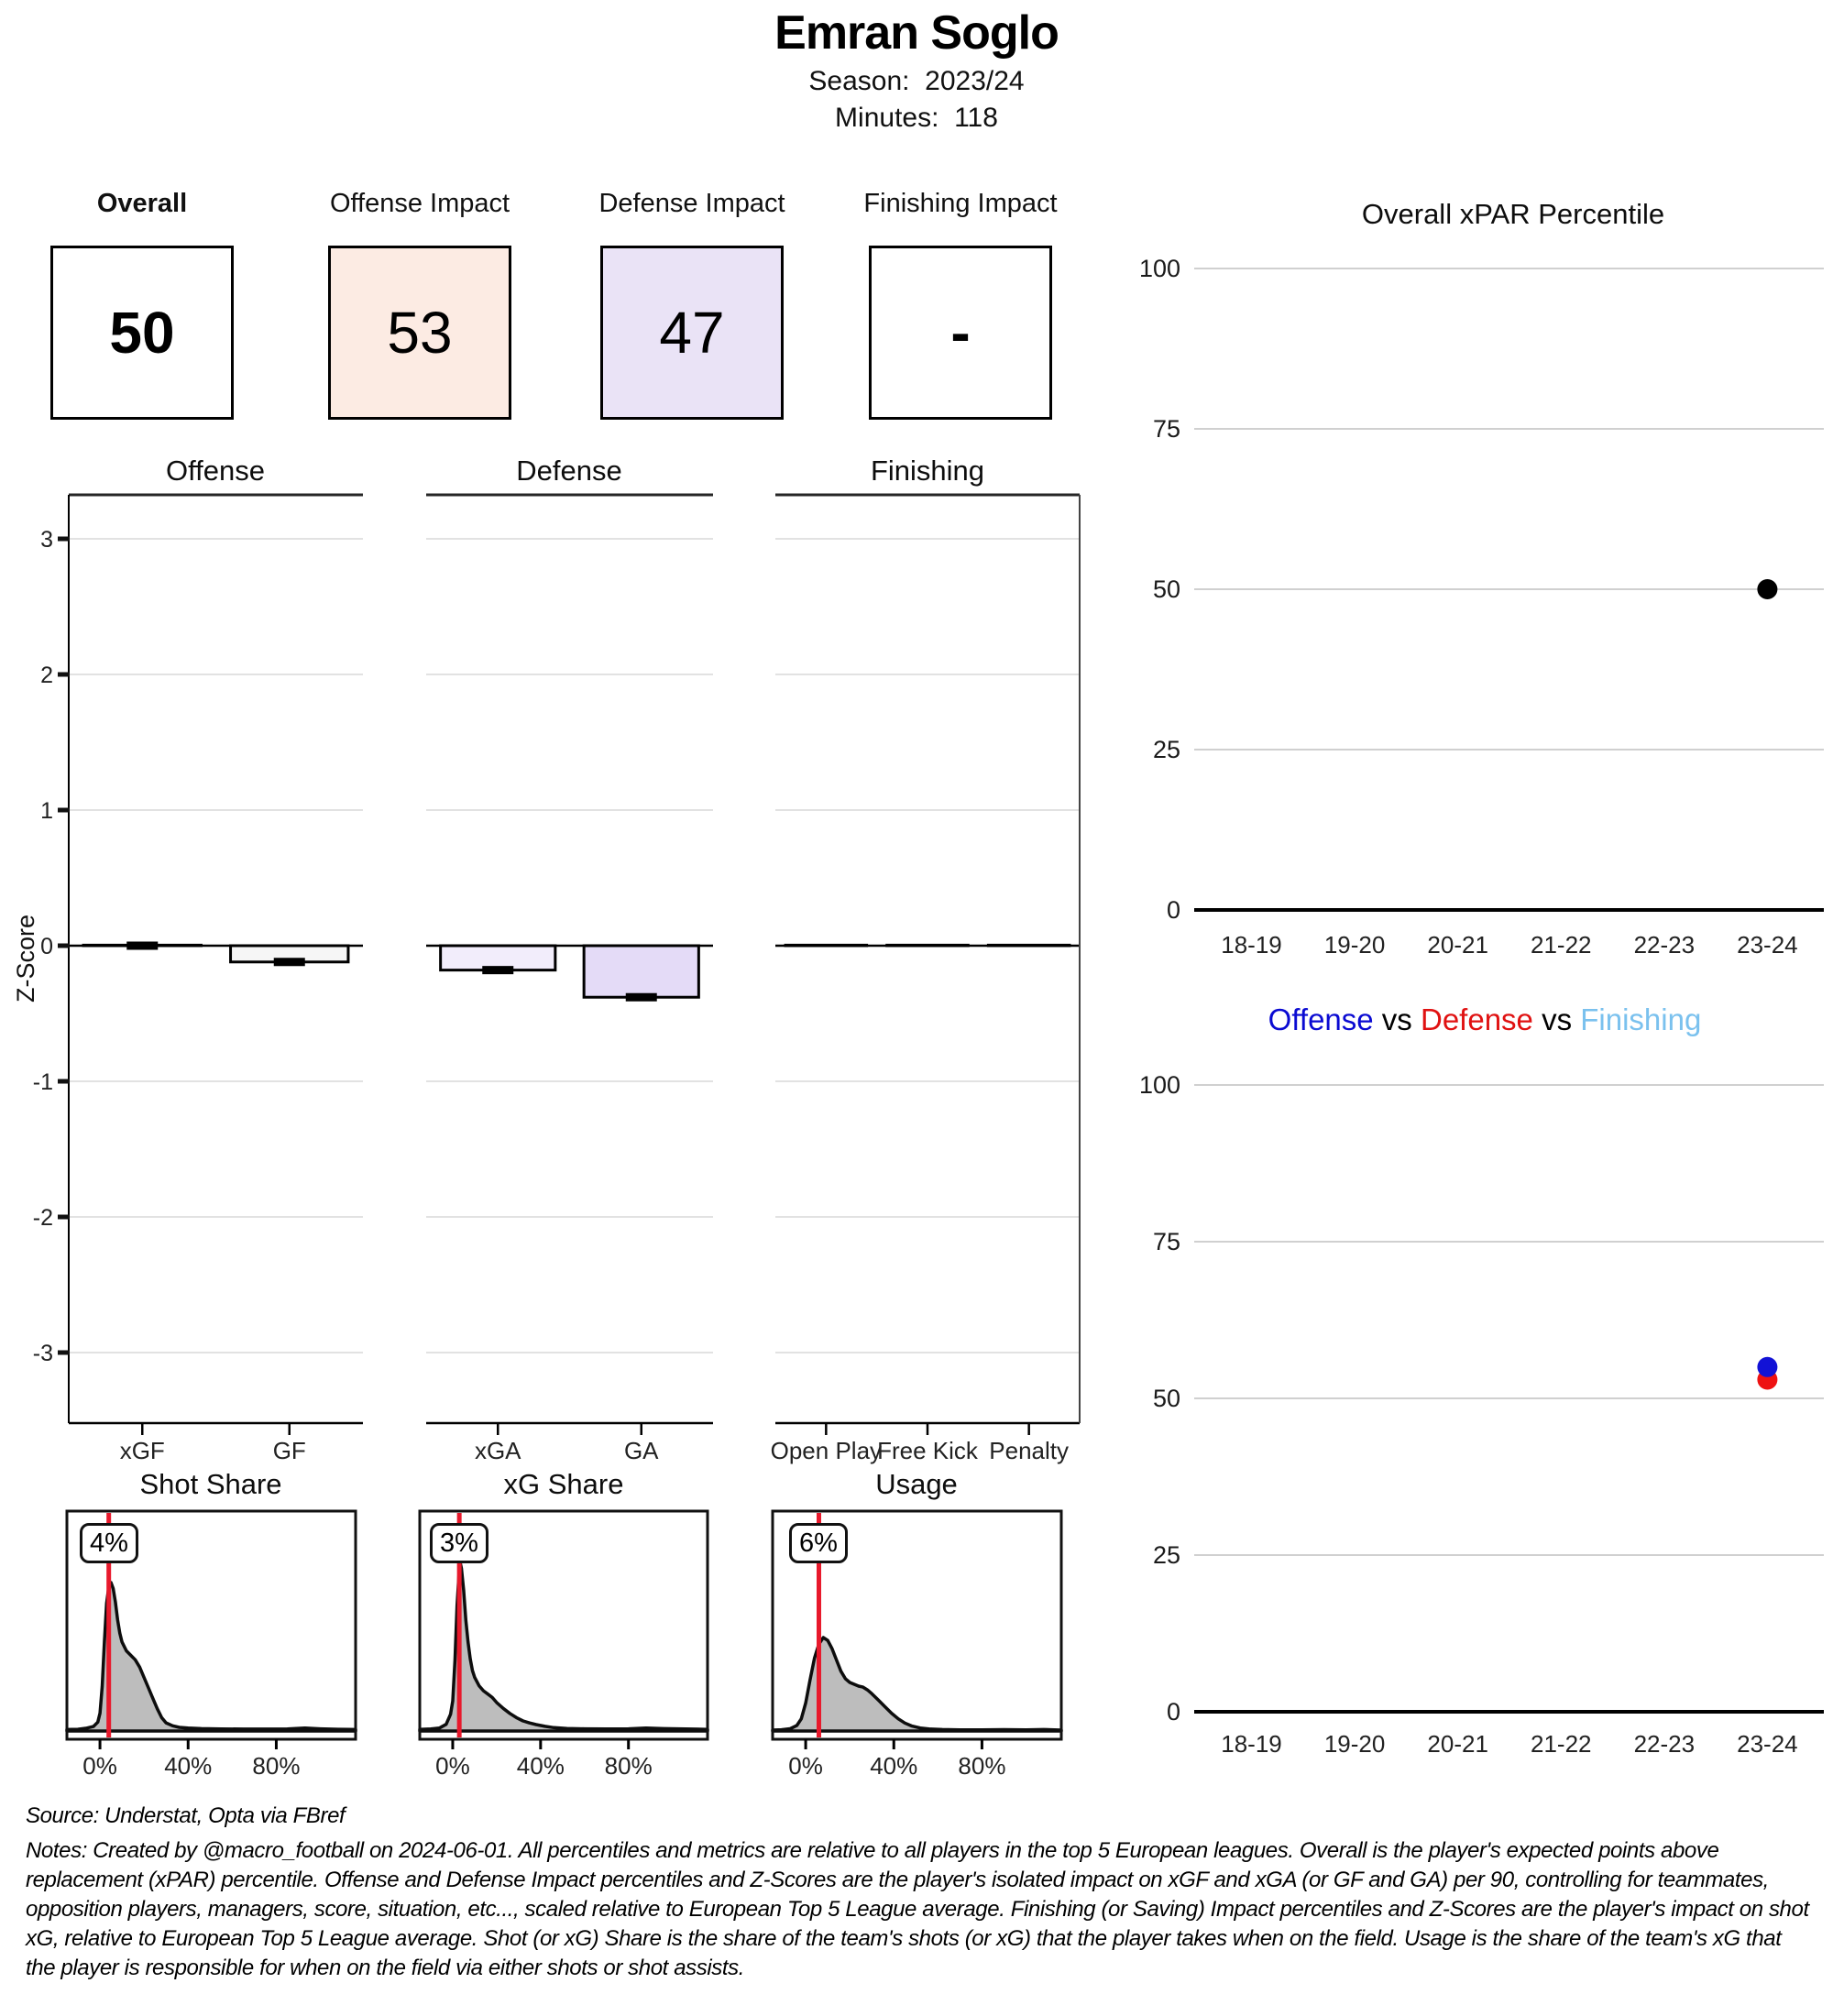 The width and height of the screenshot is (1833, 2016). I want to click on zscore-bar-free-kick, so click(927, 945).